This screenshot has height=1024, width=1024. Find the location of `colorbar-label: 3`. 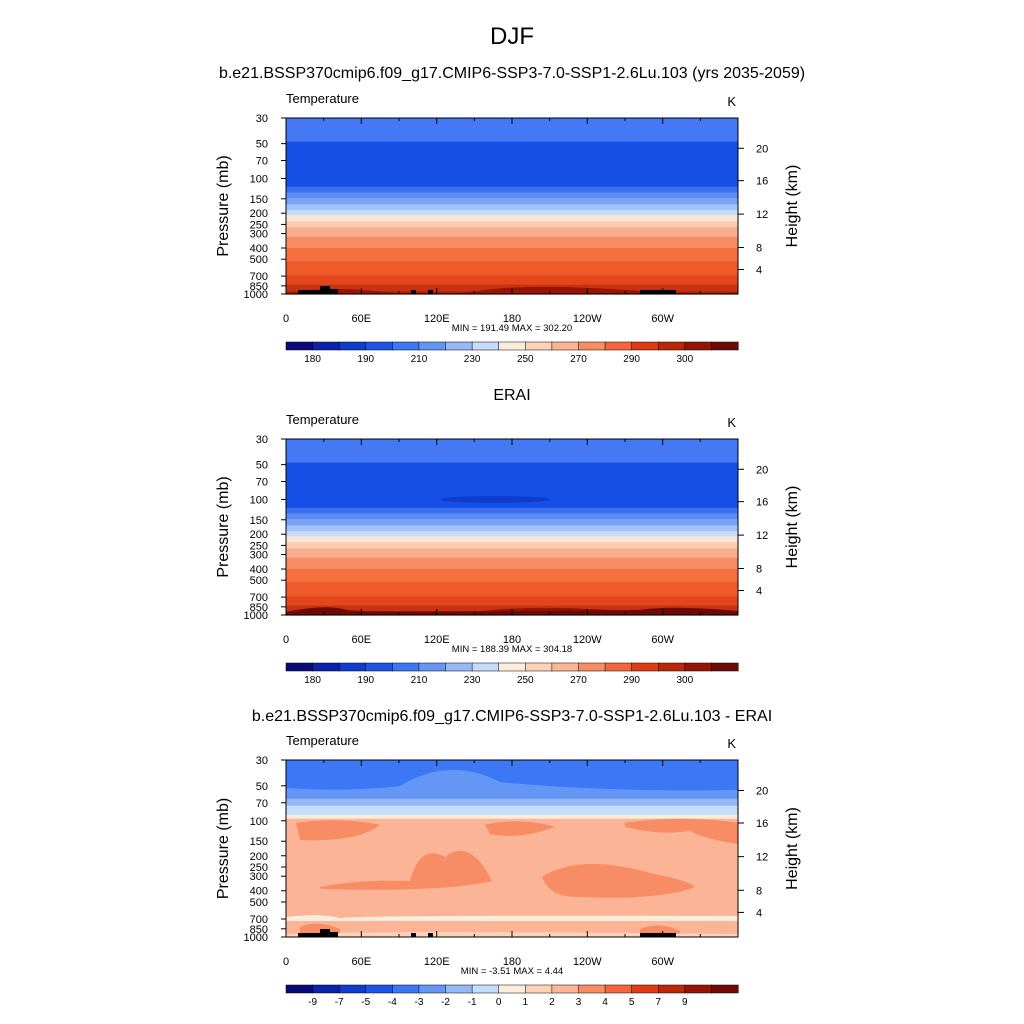

colorbar-label: 3 is located at coordinates (579, 1002).